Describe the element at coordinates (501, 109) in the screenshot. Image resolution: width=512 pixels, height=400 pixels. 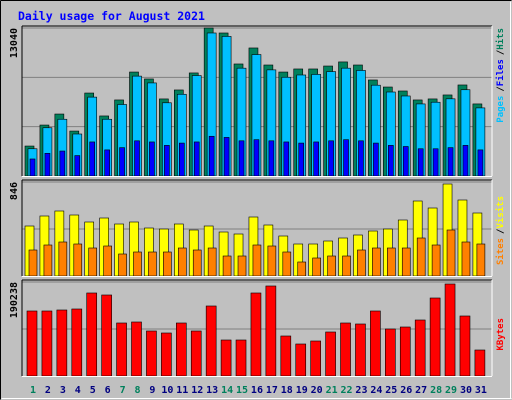
I see `legend-entry: Pages` at that location.